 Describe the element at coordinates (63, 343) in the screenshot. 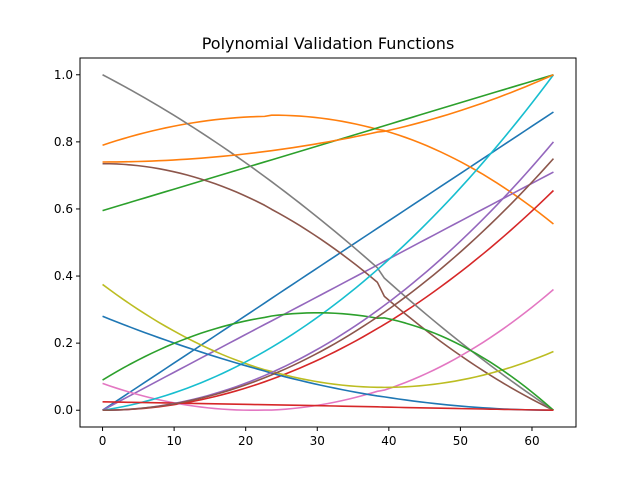

I see `y-tick-label: 0.2` at that location.